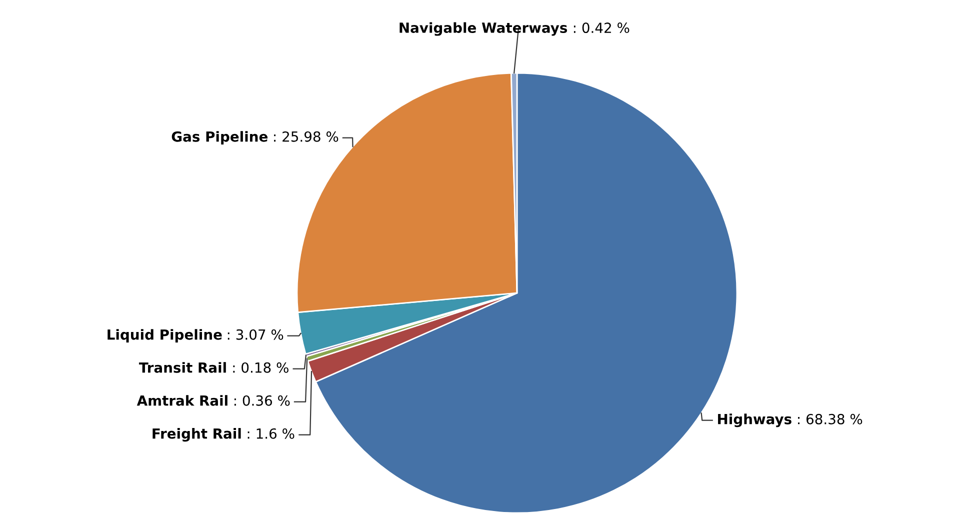 This screenshot has width=965, height=514. What do you see at coordinates (182, 367) in the screenshot?
I see `slice-label: Transit Rail` at bounding box center [182, 367].